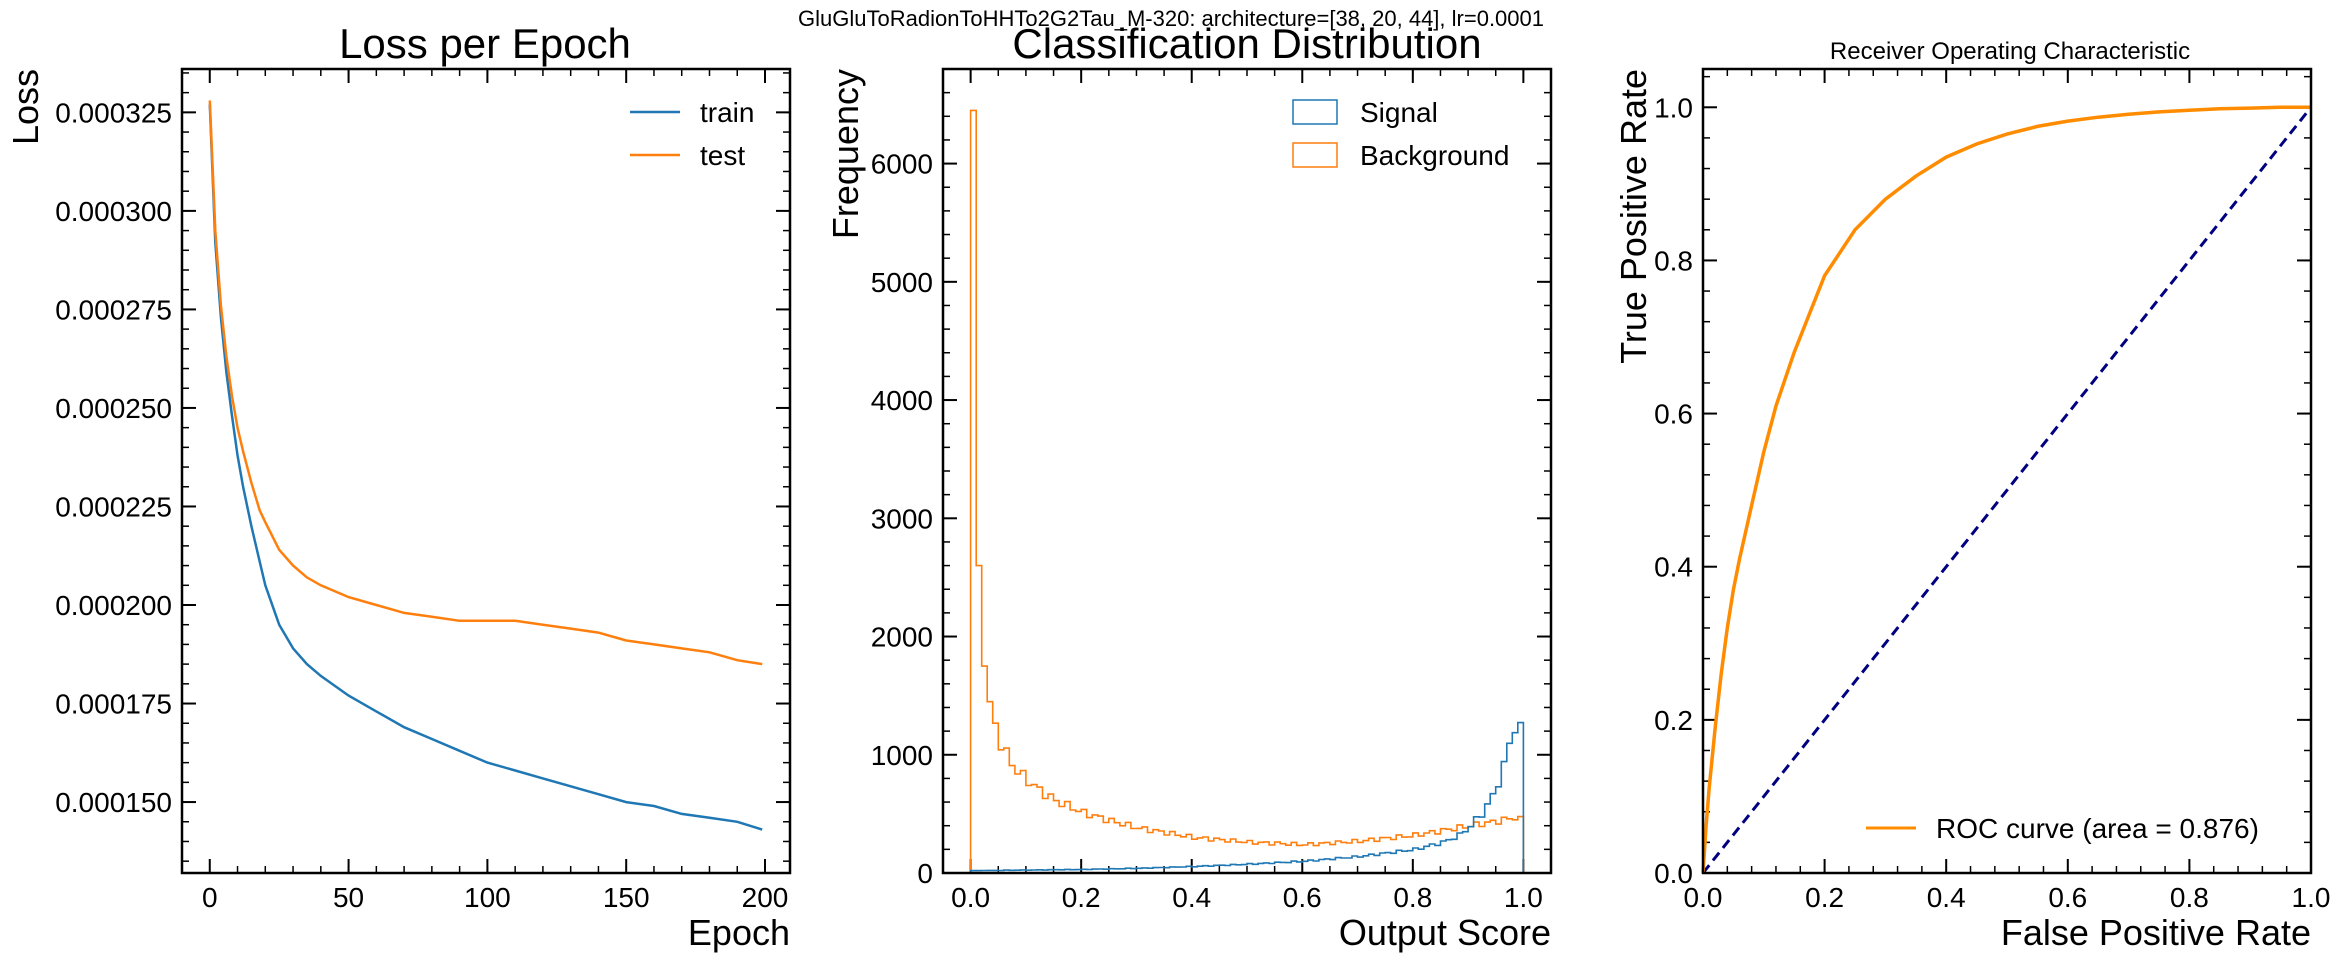 The width and height of the screenshot is (2342, 961). I want to click on roc-x-tick-label: 0.2, so click(1824, 897).